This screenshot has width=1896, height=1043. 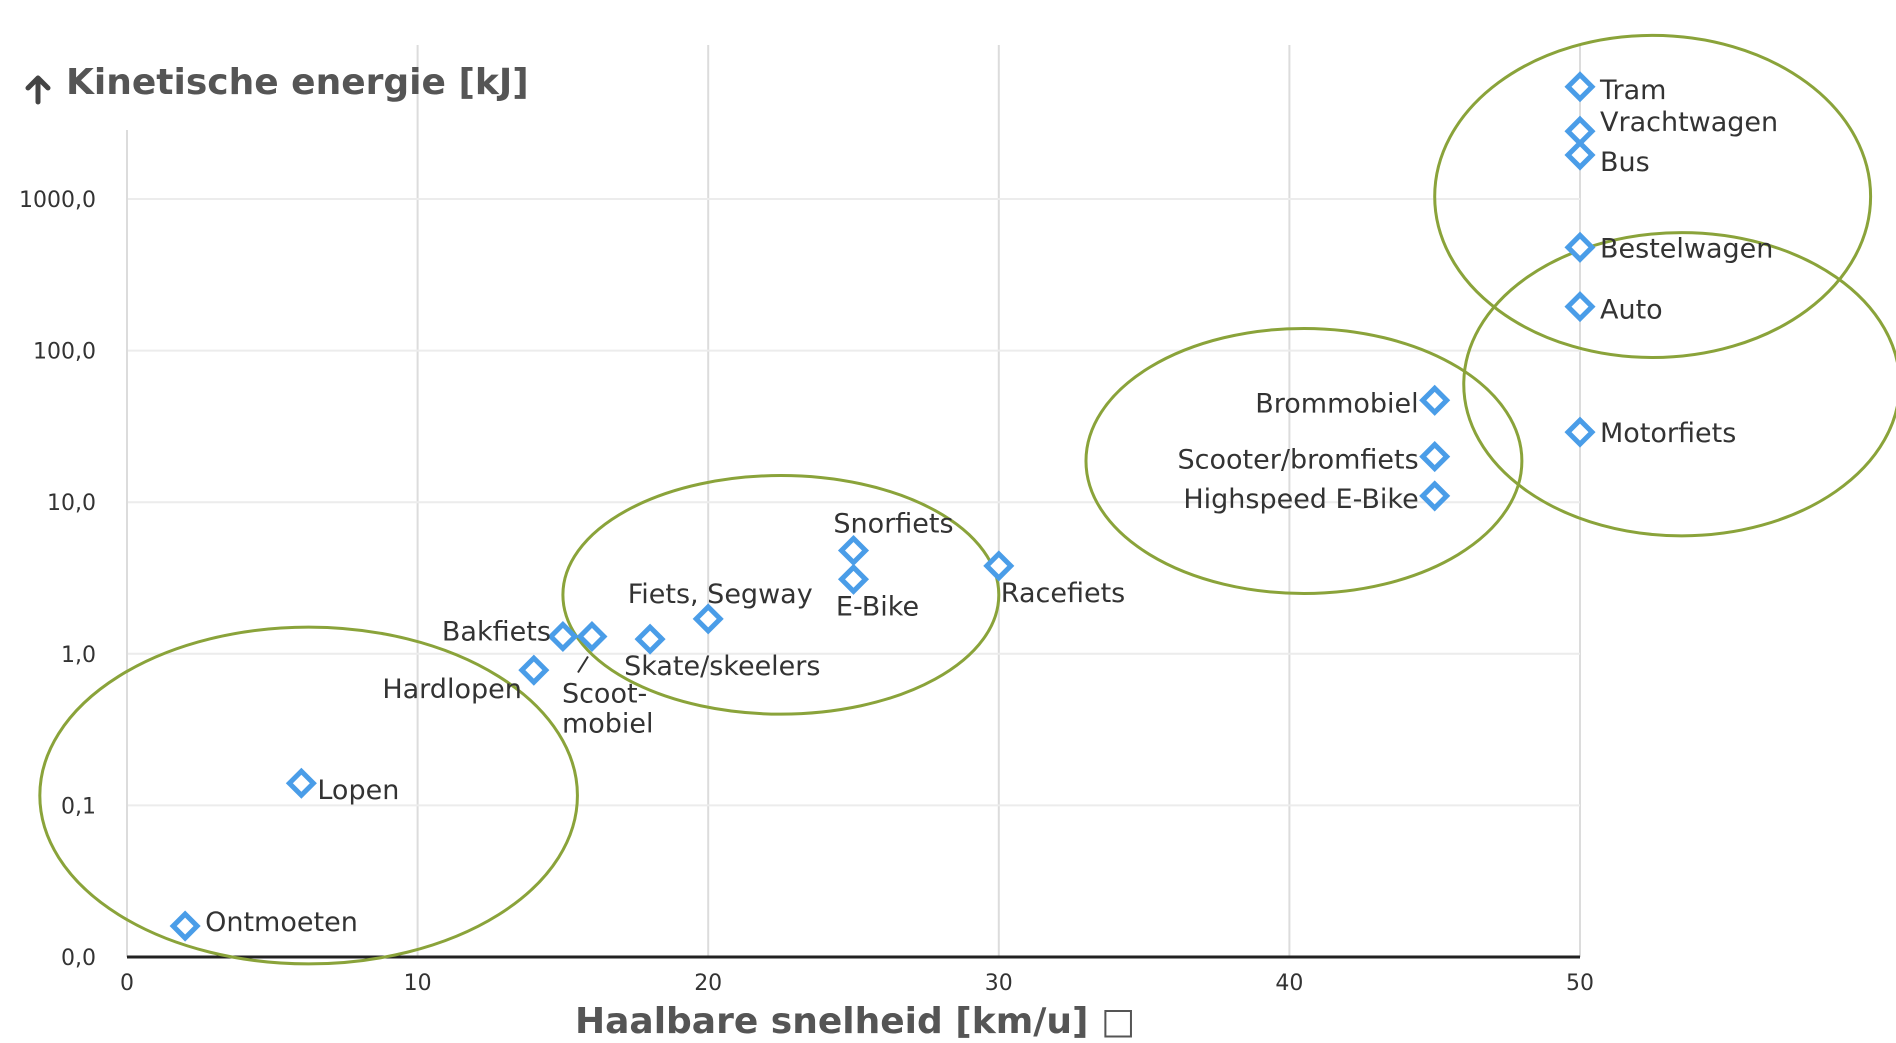 I want to click on point-label: Auto, so click(x=1631, y=310).